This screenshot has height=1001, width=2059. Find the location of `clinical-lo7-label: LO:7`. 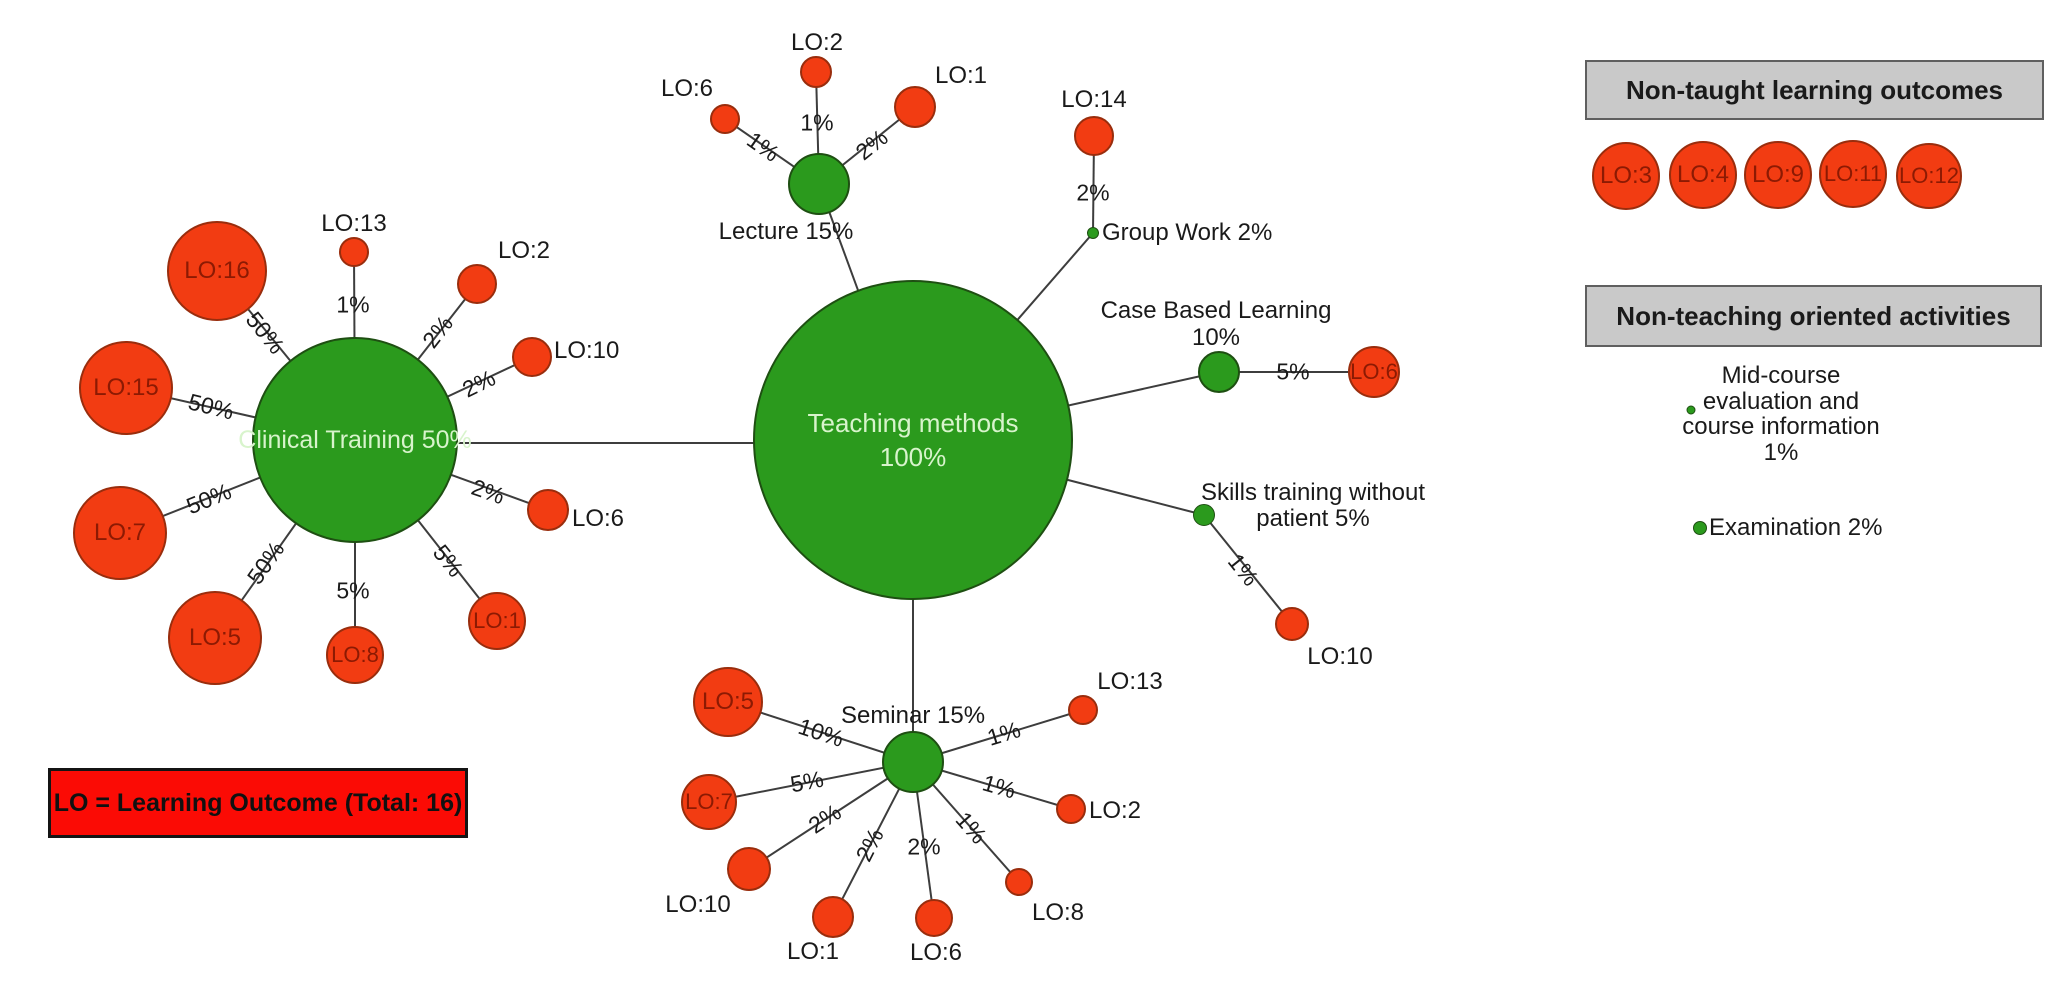

clinical-lo7-label: LO:7 is located at coordinates (120, 532).